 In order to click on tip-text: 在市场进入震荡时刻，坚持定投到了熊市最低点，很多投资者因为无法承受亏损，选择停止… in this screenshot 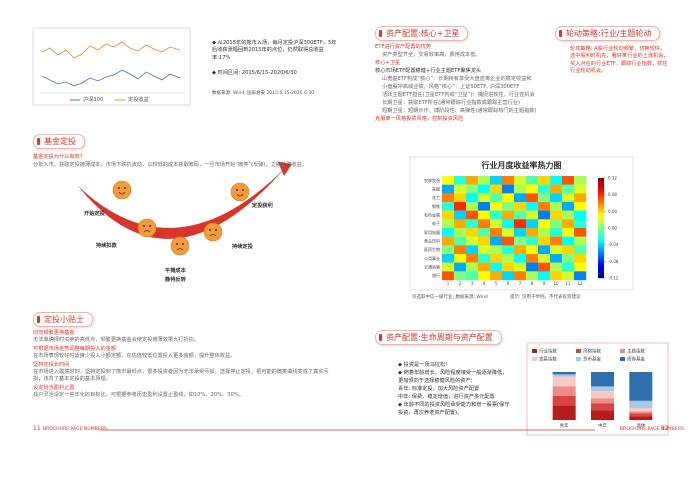, I will do `click(181, 376)`.